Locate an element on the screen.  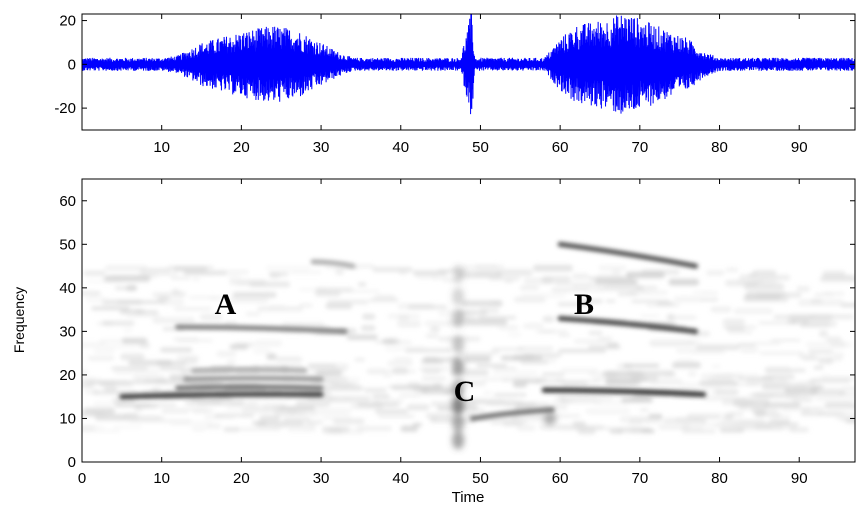
spectrogram-x-tick-label: 30 is located at coordinates (321, 478).